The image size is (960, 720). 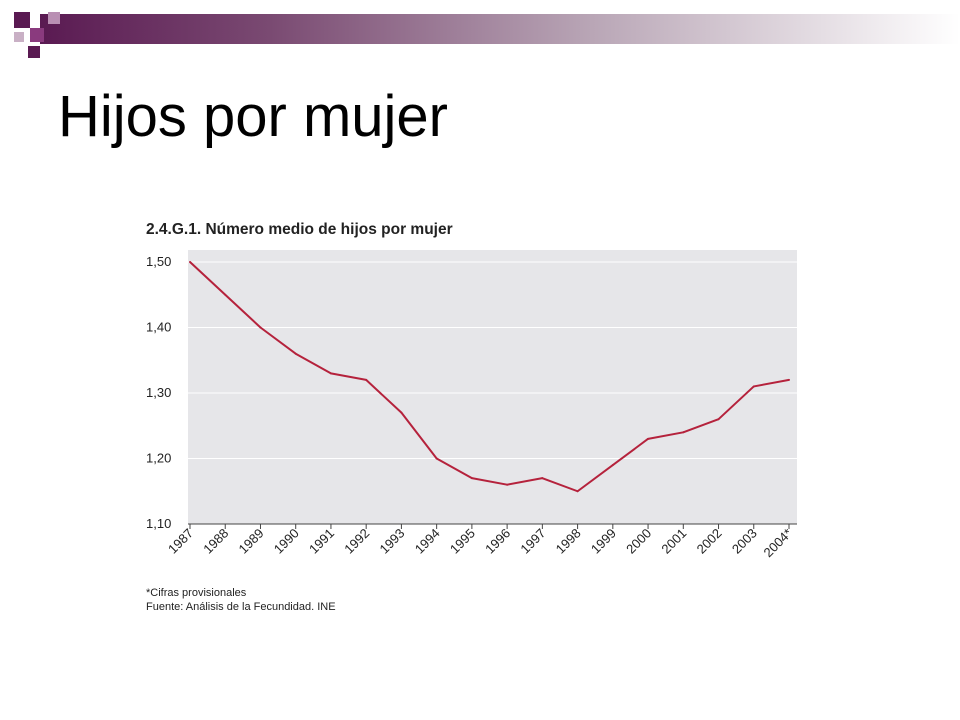 I want to click on header-gradient-bar, so click(x=500, y=29).